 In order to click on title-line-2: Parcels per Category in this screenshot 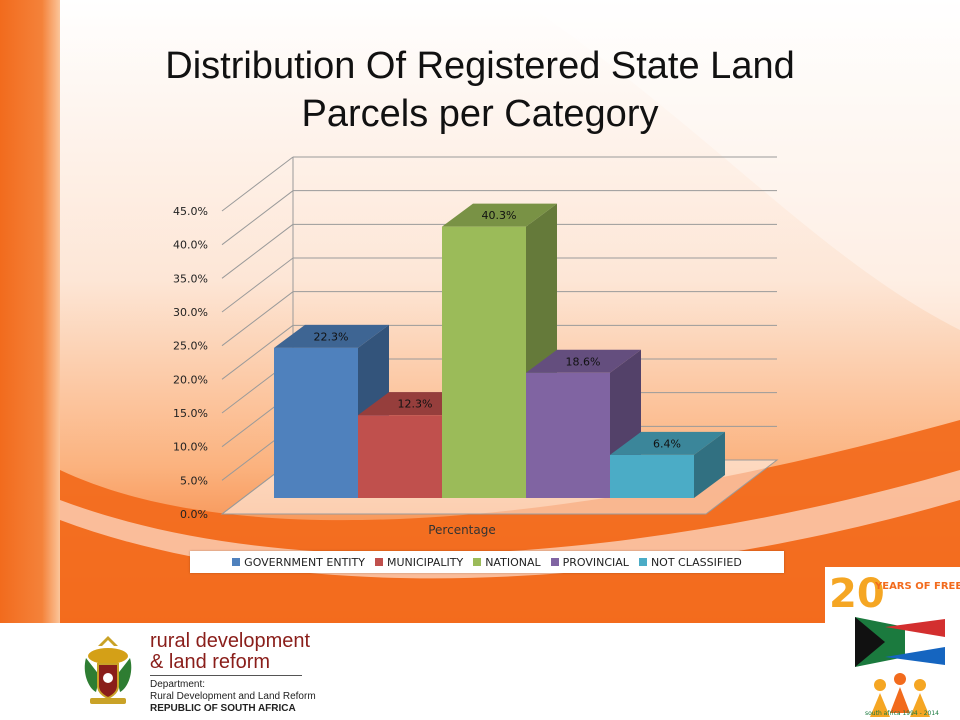, I will do `click(480, 114)`.